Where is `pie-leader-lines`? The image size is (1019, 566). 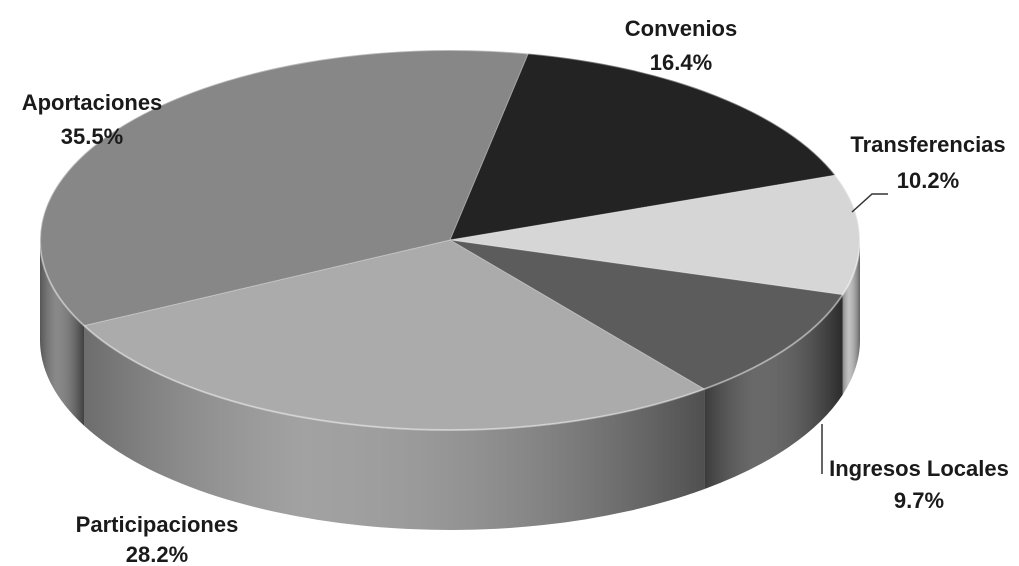
pie-leader-lines is located at coordinates (854, 333).